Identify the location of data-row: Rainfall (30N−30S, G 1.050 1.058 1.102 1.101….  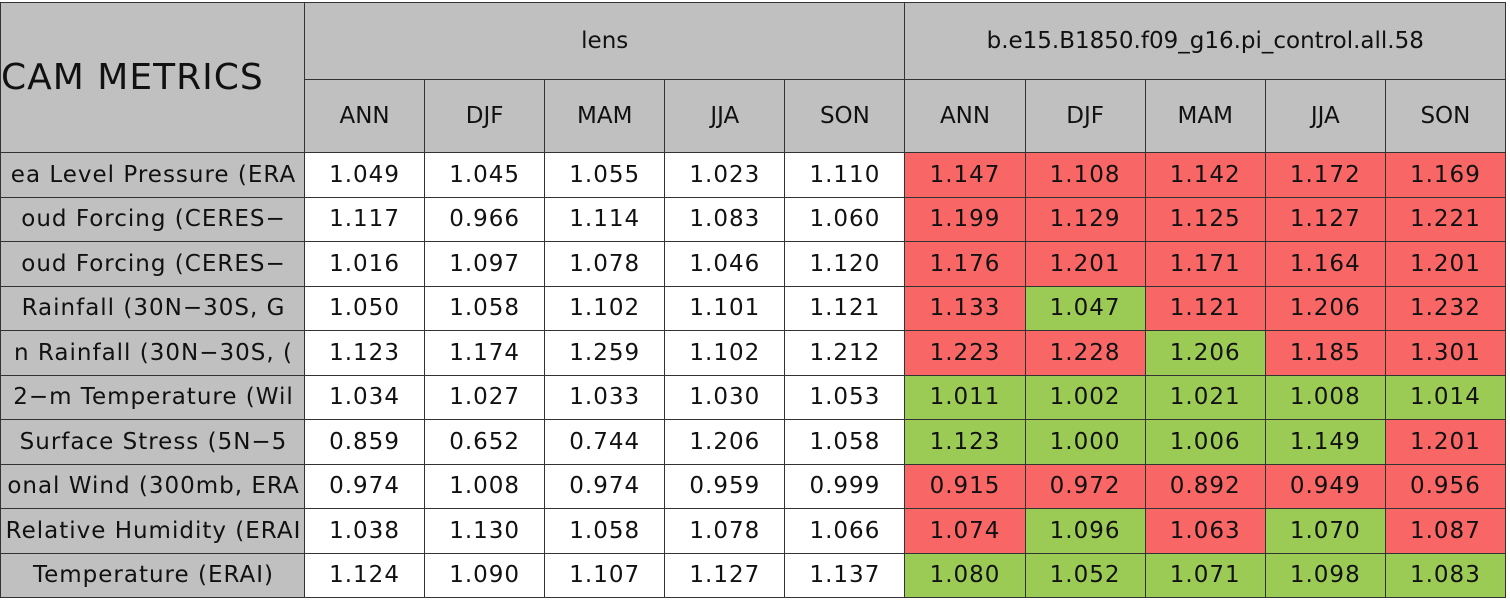
(753, 308).